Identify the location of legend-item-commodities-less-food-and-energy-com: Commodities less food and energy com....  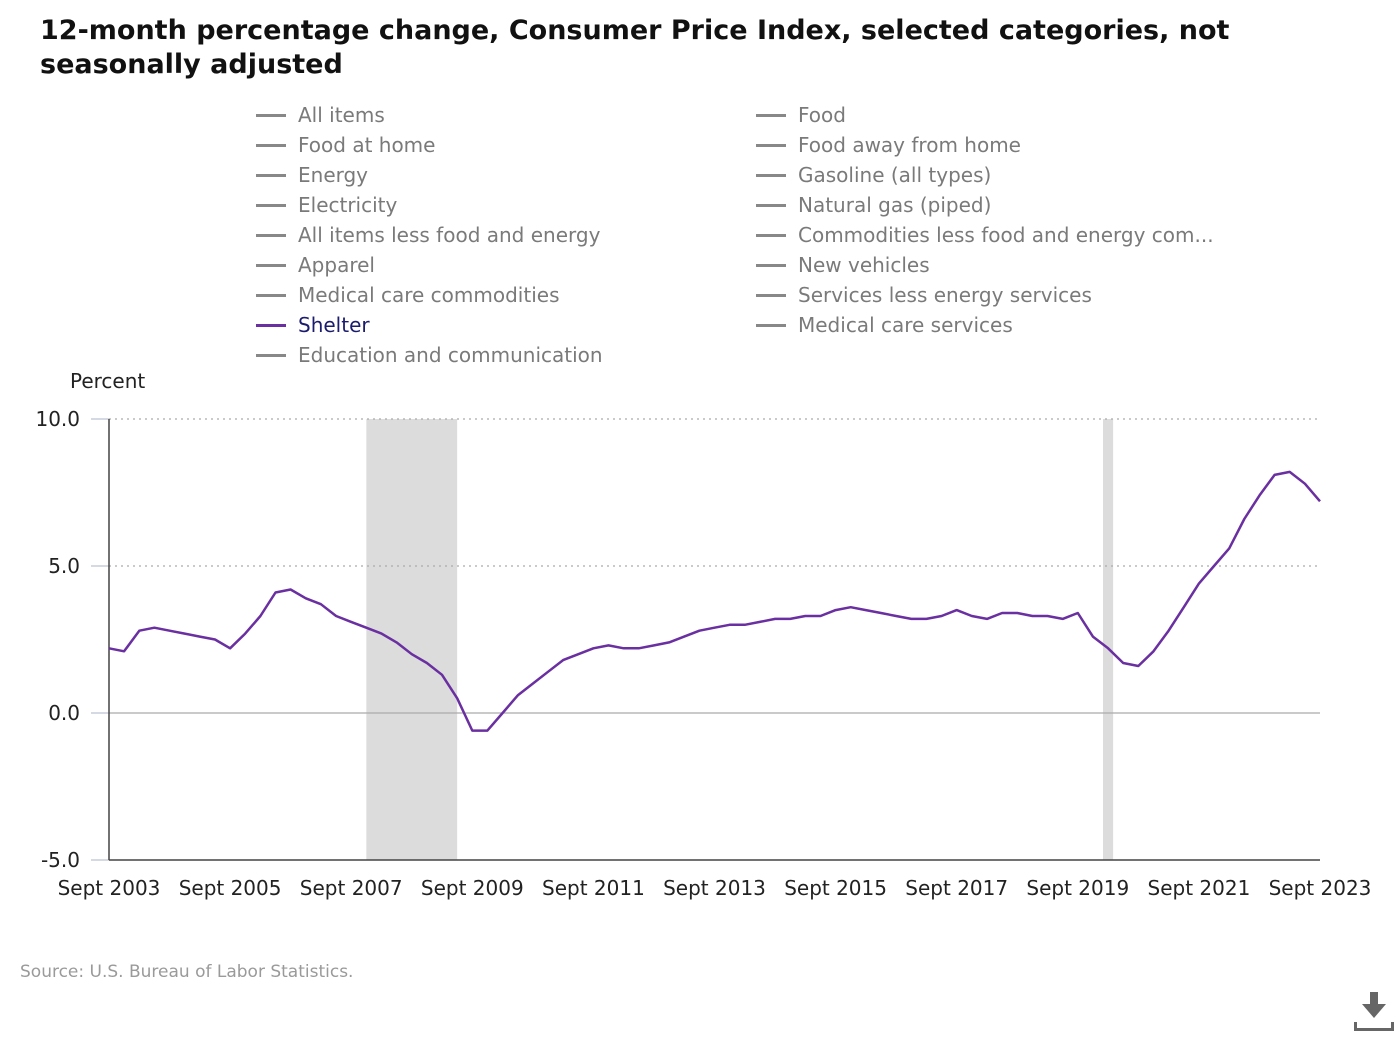
(985, 235).